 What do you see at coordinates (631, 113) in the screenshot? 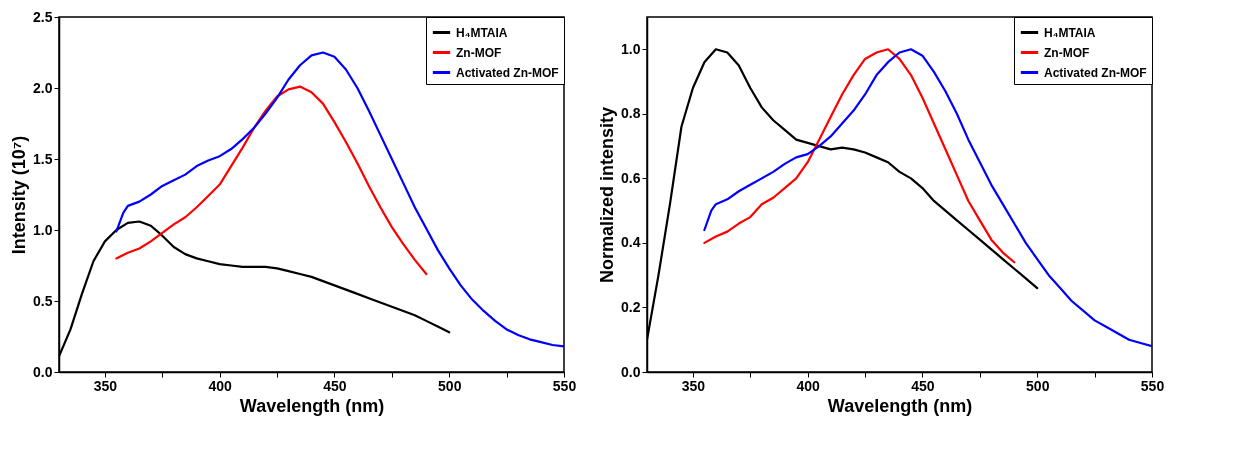
I see `y-tick-label: 0.8` at bounding box center [631, 113].